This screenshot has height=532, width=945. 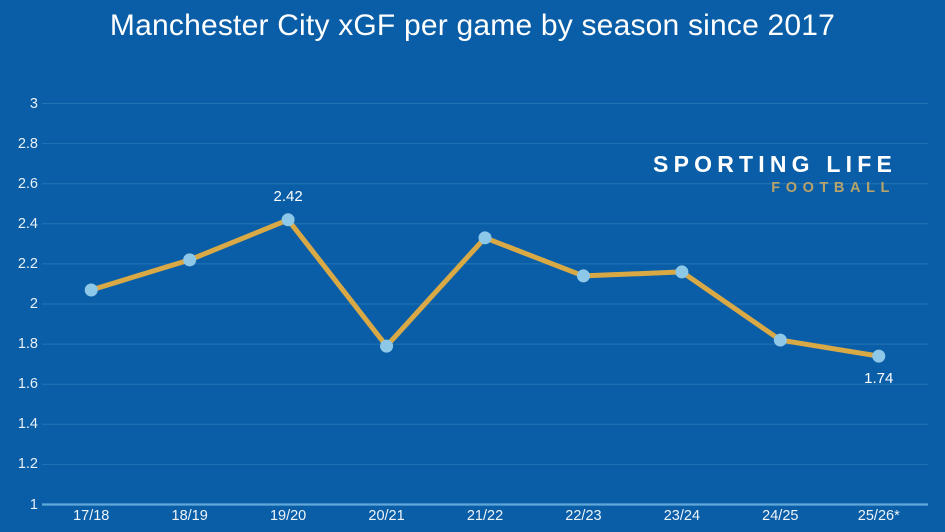 I want to click on x-axis-tick-label: 23/24, so click(x=682, y=516).